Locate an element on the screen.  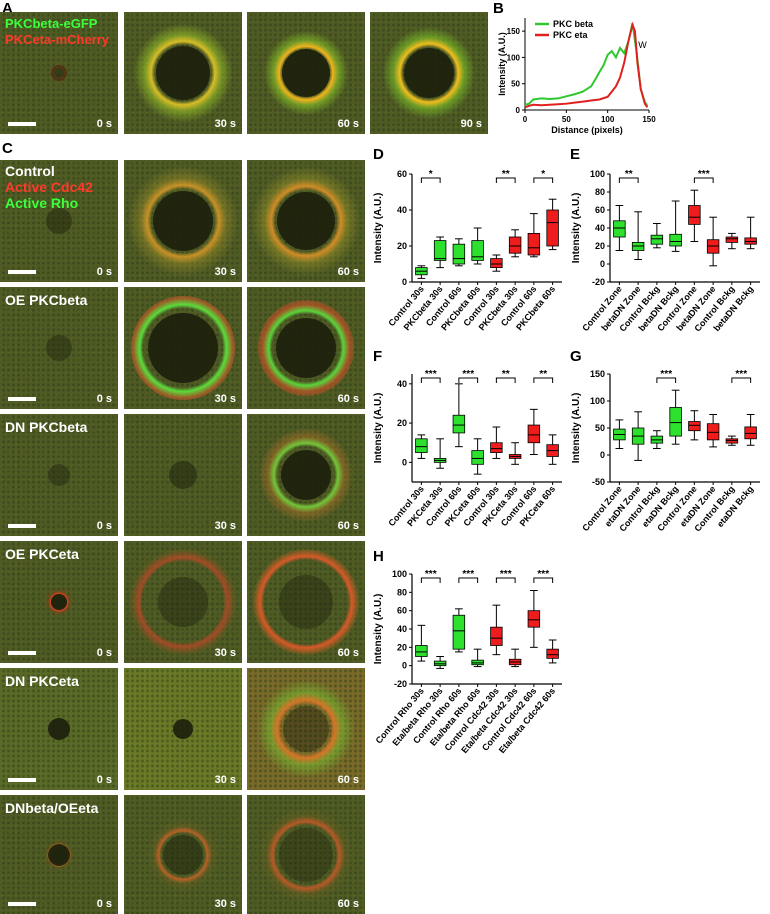
micrograph-c-1-1: 30 s is located at coordinates (183, 348).